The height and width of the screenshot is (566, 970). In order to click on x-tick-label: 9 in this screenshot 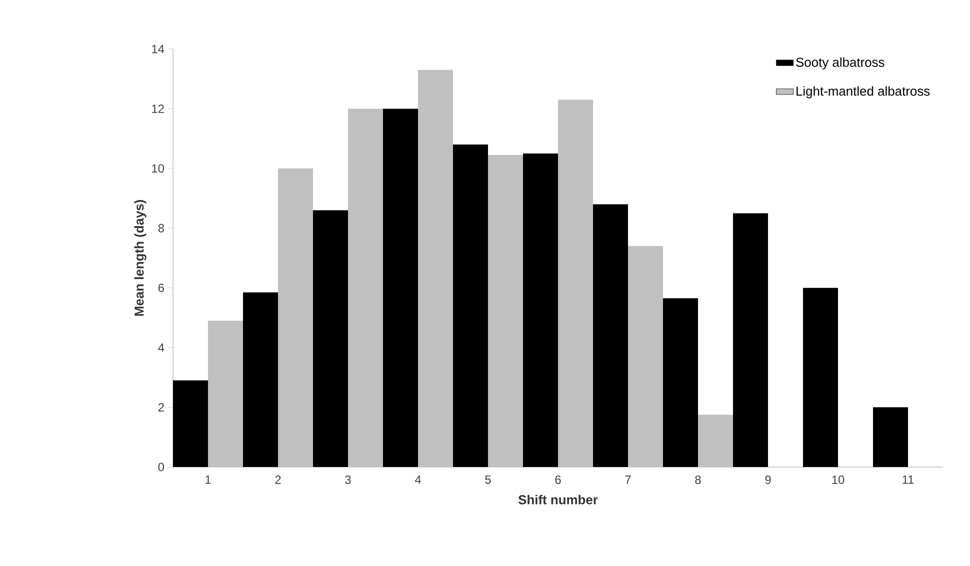, I will do `click(768, 480)`.